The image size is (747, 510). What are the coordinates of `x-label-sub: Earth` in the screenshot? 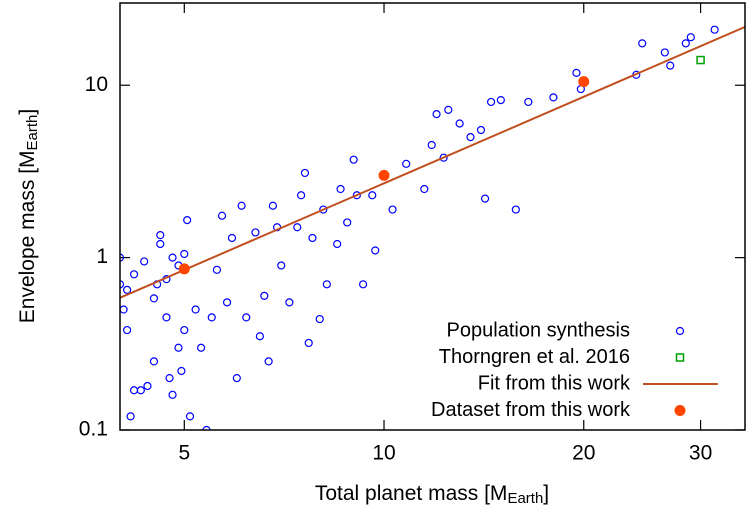 It's located at (525, 498).